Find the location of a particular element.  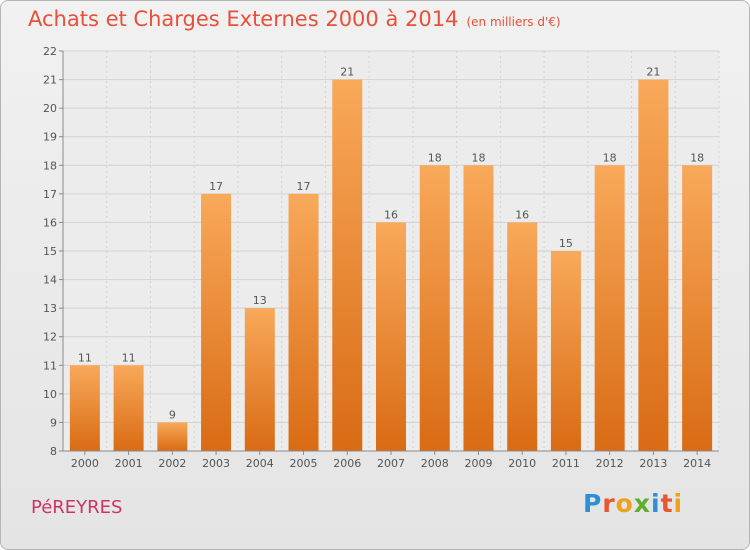

data-label-2000: 11 is located at coordinates (85, 357).